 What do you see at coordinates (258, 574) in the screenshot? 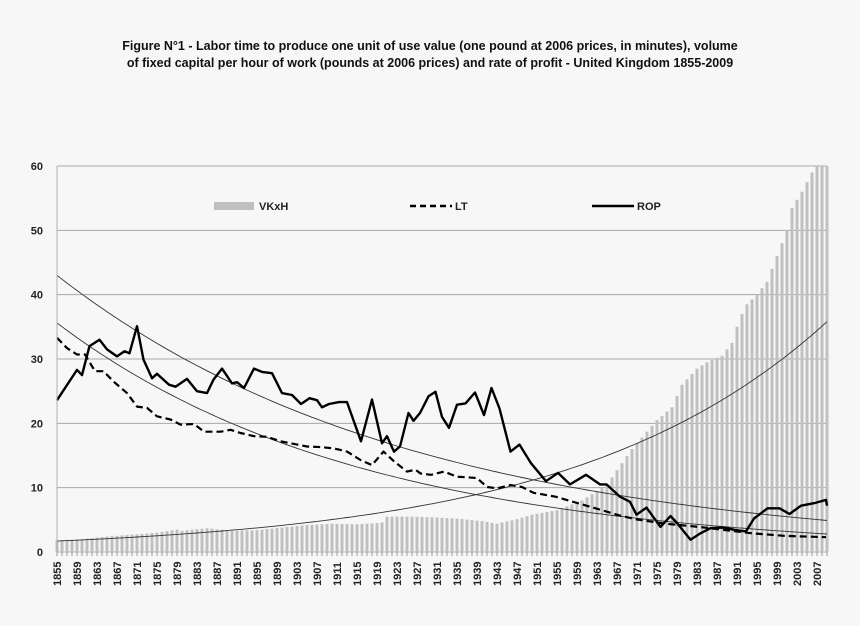
I see `x-tick-label: 1895` at bounding box center [258, 574].